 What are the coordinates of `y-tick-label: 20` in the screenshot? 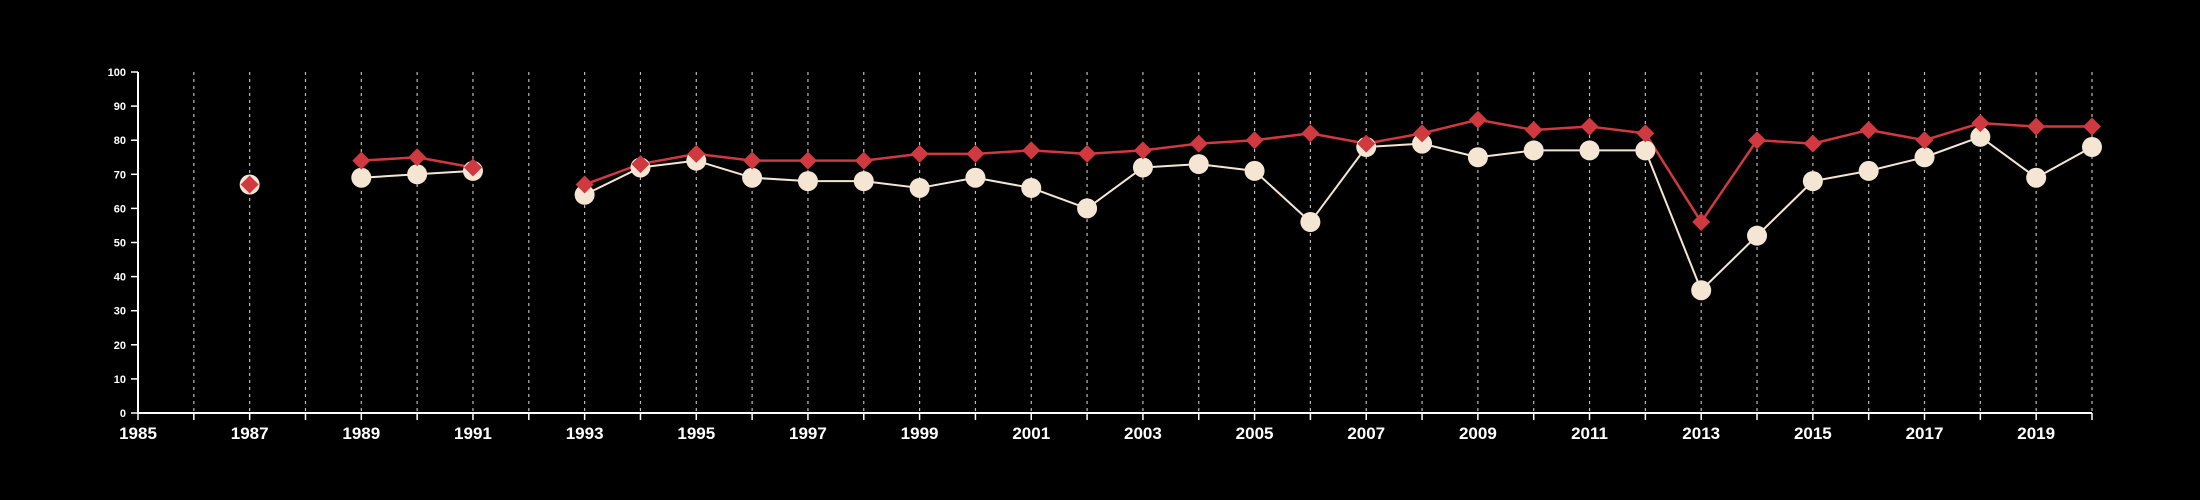 It's located at (120, 346).